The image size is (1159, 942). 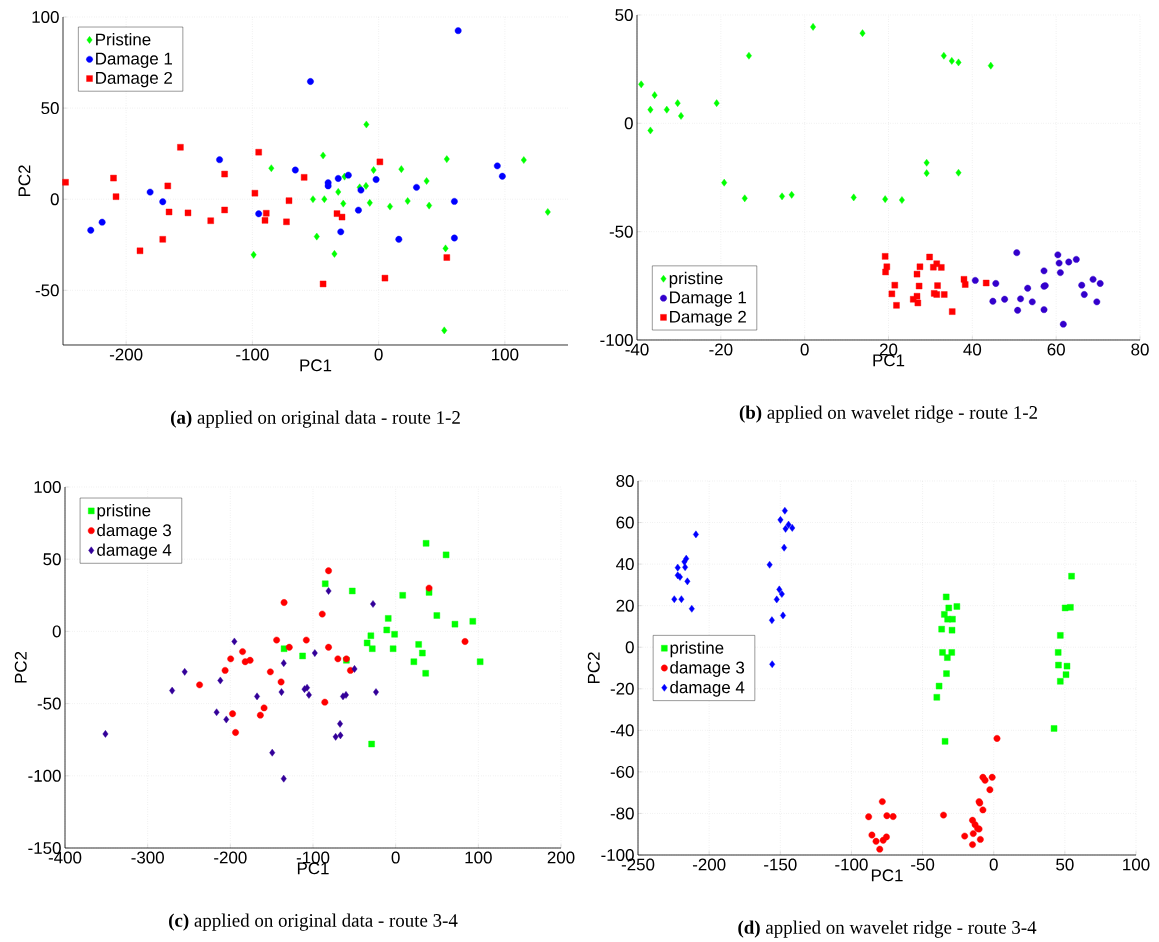 What do you see at coordinates (1056, 349) in the screenshot?
I see `x-tick-label: 60` at bounding box center [1056, 349].